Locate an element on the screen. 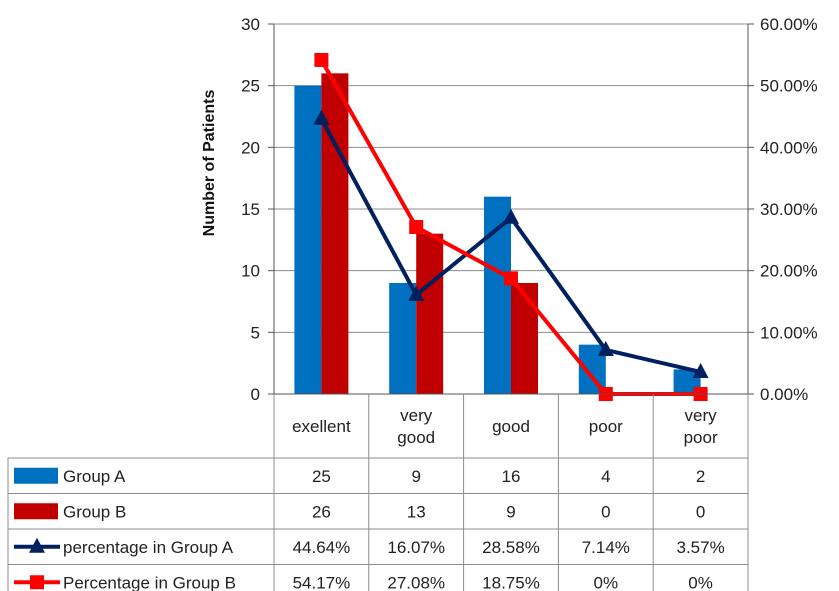 Image resolution: width=839 pixels, height=591 pixels. table-cell: 28.58% is located at coordinates (511, 547).